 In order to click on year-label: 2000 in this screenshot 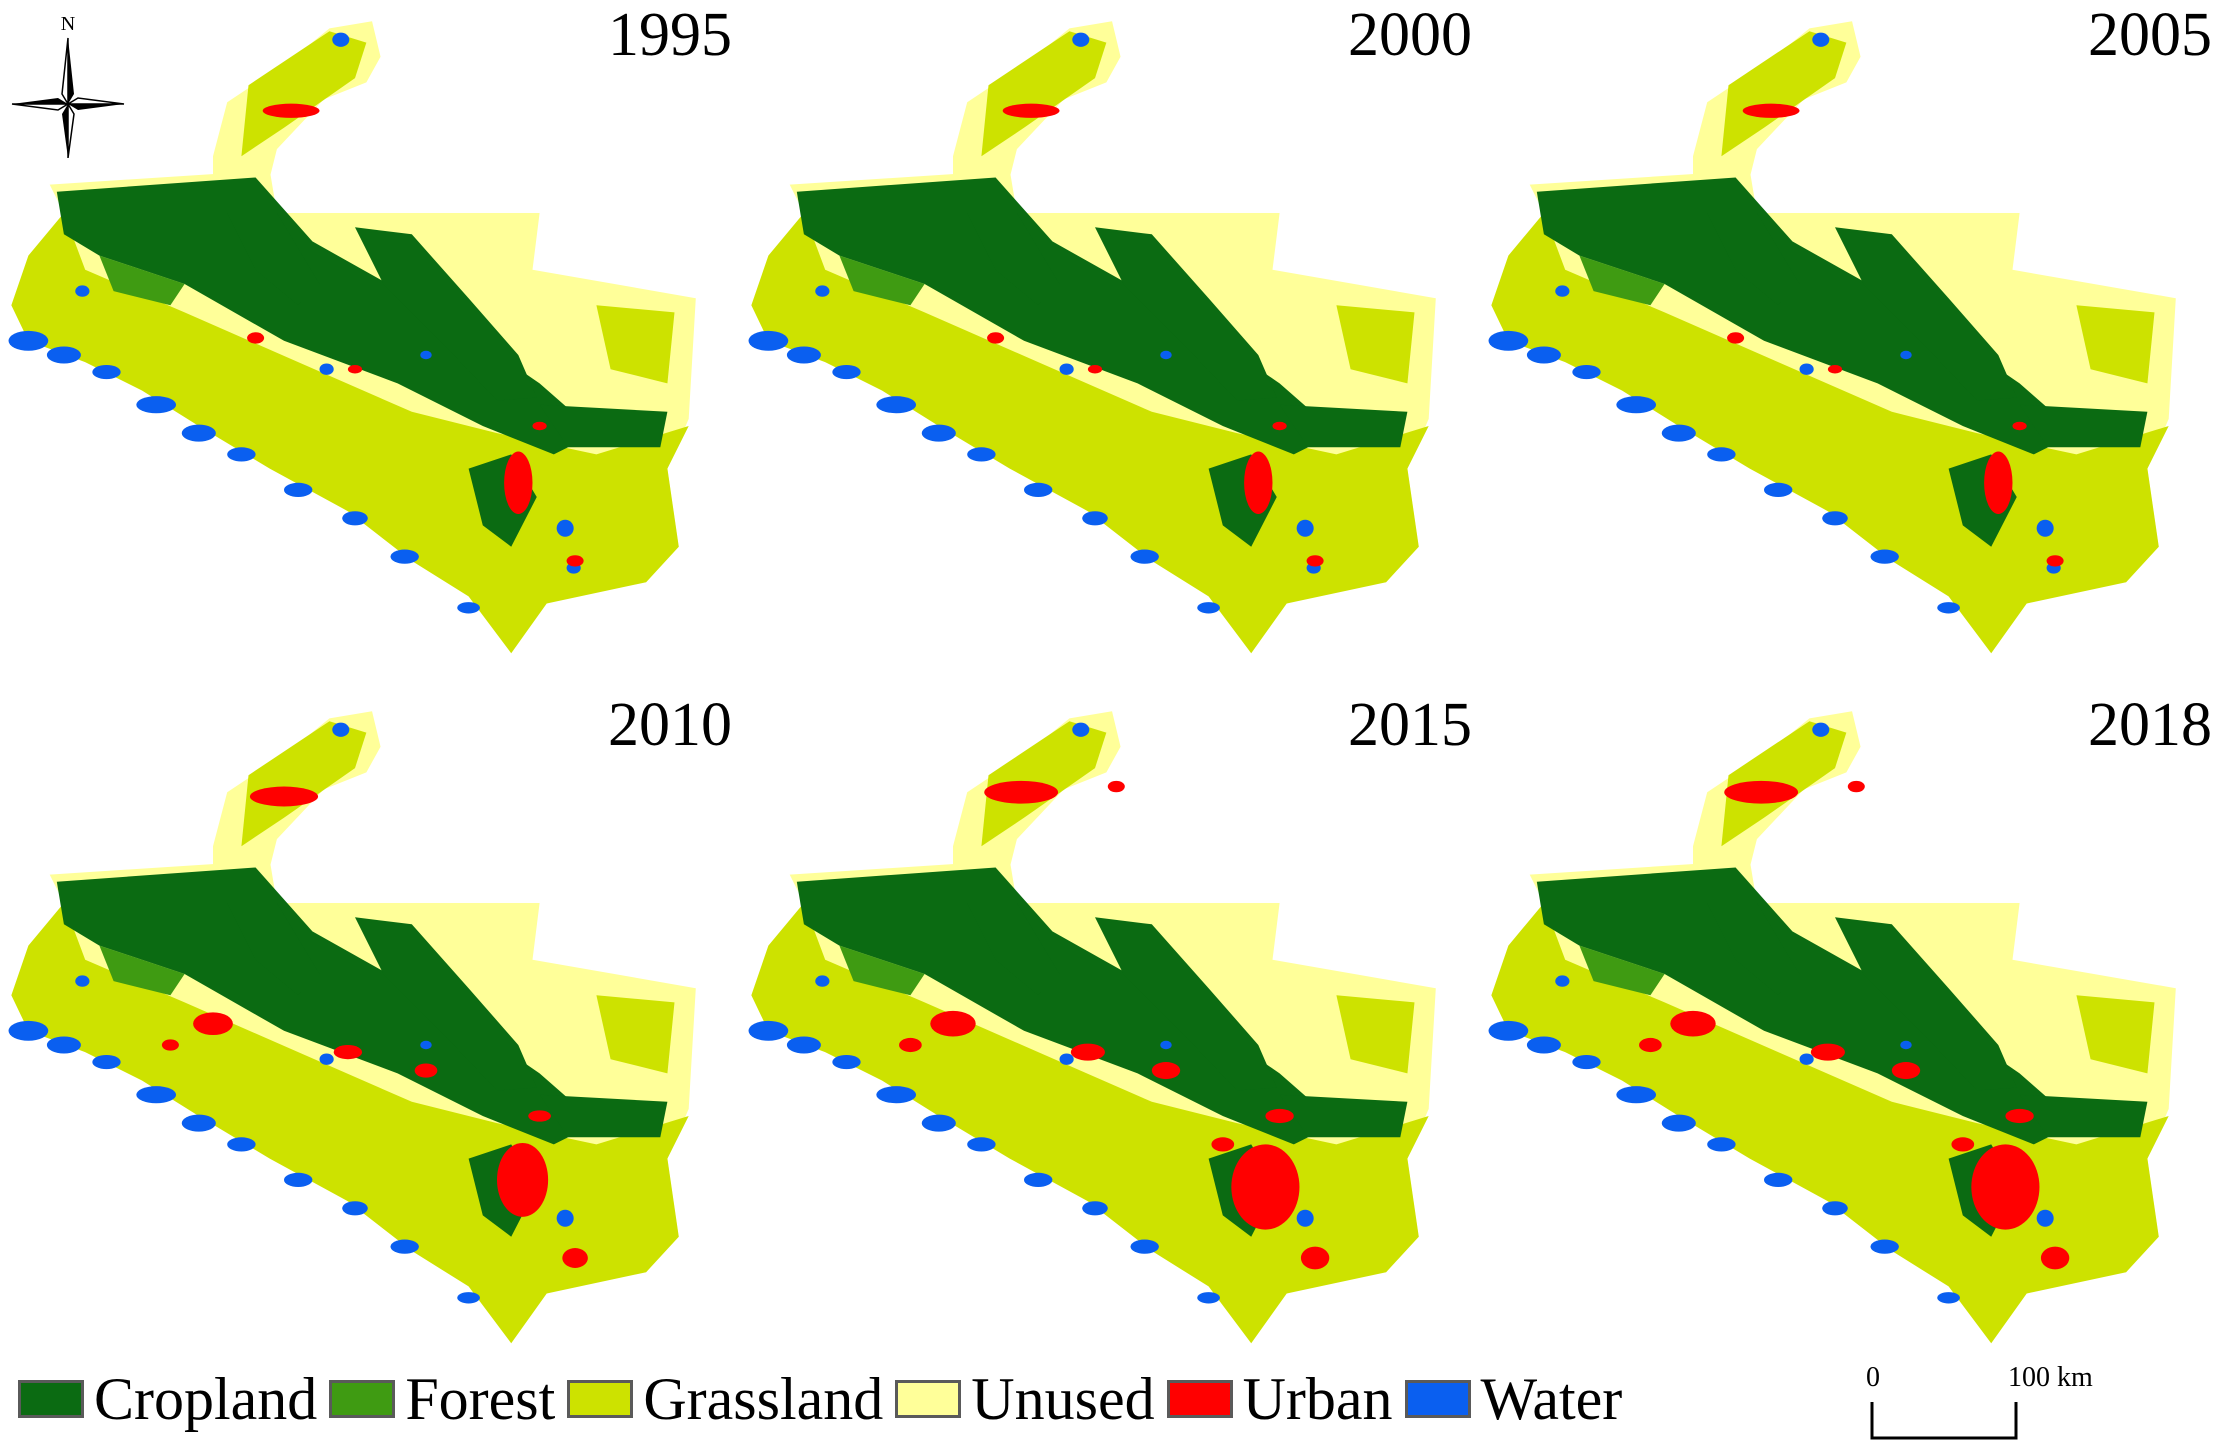, I will do `click(1410, 35)`.